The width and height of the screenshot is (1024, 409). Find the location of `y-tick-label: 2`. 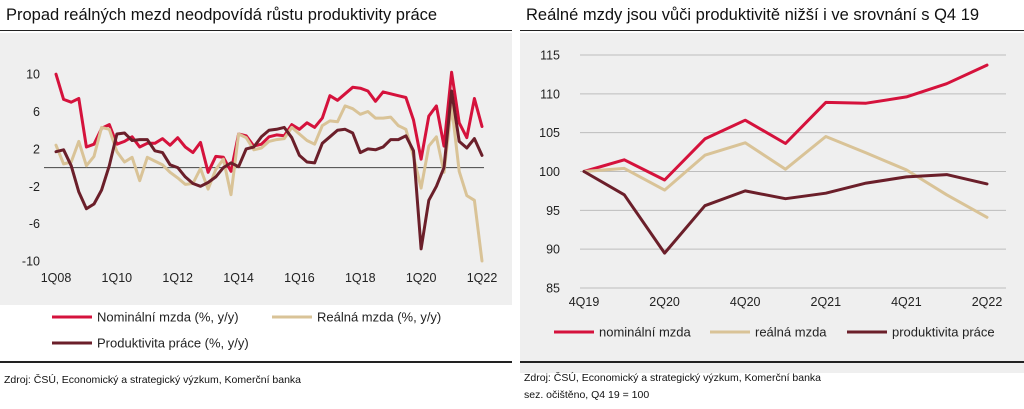

y-tick-label: 2 is located at coordinates (36, 149).